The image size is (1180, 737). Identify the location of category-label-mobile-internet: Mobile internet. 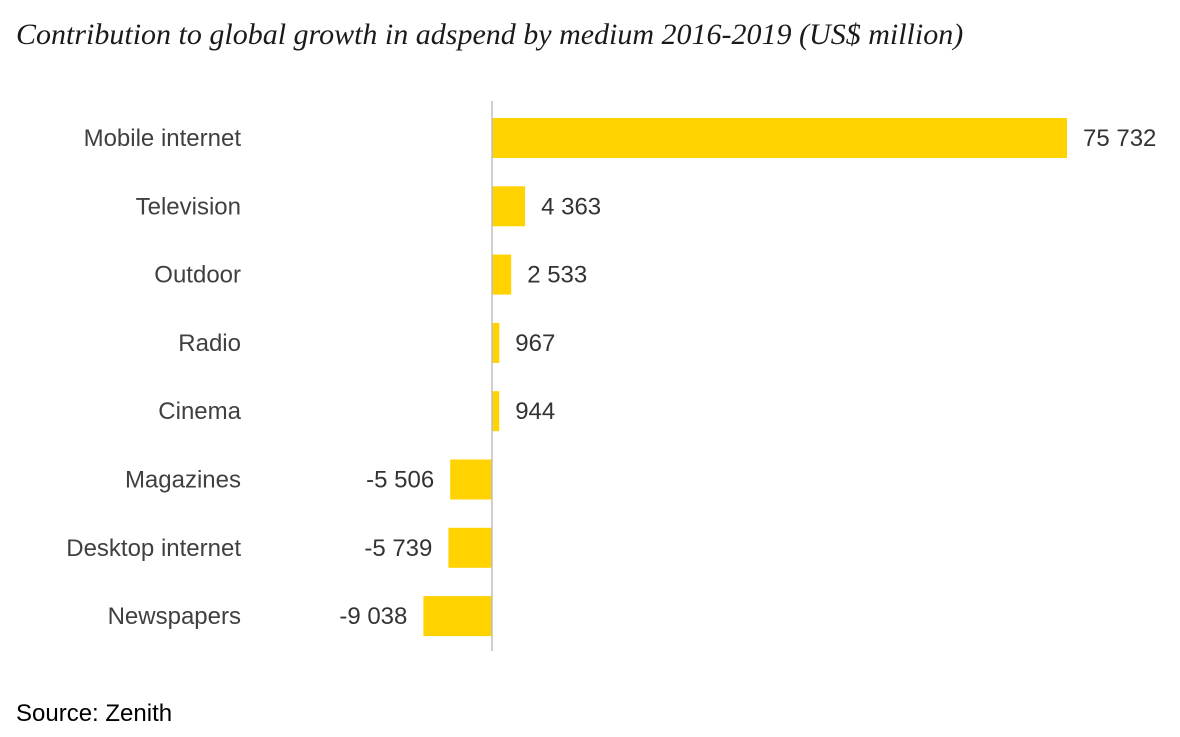
(163, 138).